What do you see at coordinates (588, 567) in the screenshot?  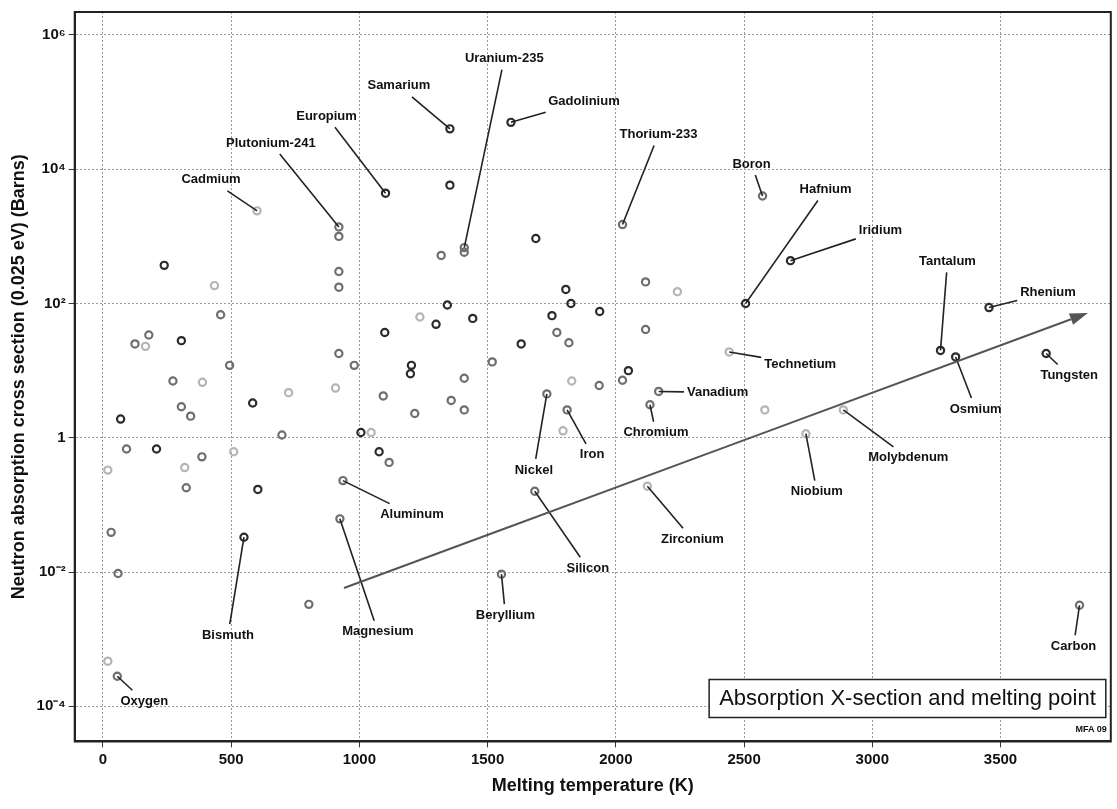 I see `annotation: Silicon` at bounding box center [588, 567].